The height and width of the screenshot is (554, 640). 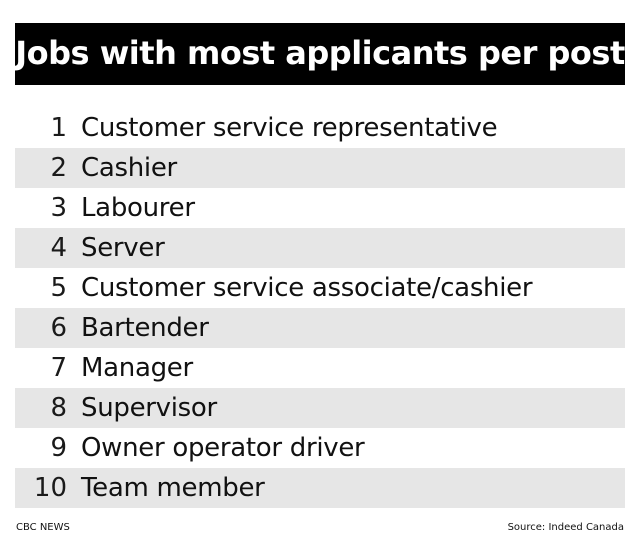 I want to click on list-item-rank: 7, so click(x=58, y=368).